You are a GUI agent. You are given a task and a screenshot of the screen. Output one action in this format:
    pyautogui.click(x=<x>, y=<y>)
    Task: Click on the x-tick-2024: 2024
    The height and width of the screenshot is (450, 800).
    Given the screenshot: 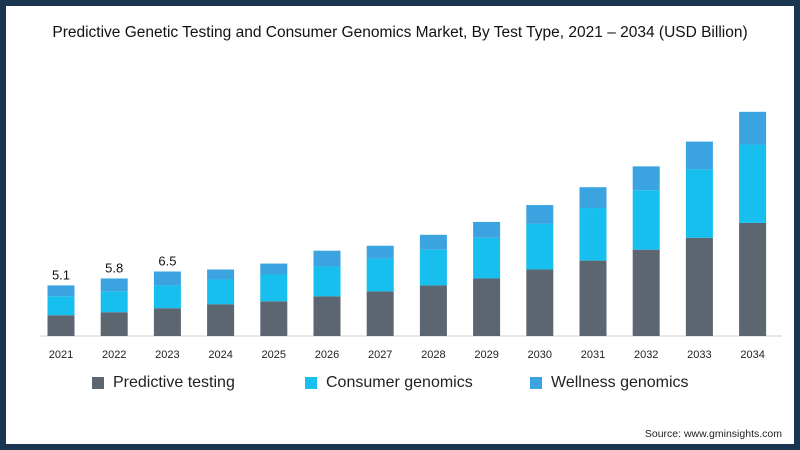 What is the action you would take?
    pyautogui.click(x=220, y=355)
    